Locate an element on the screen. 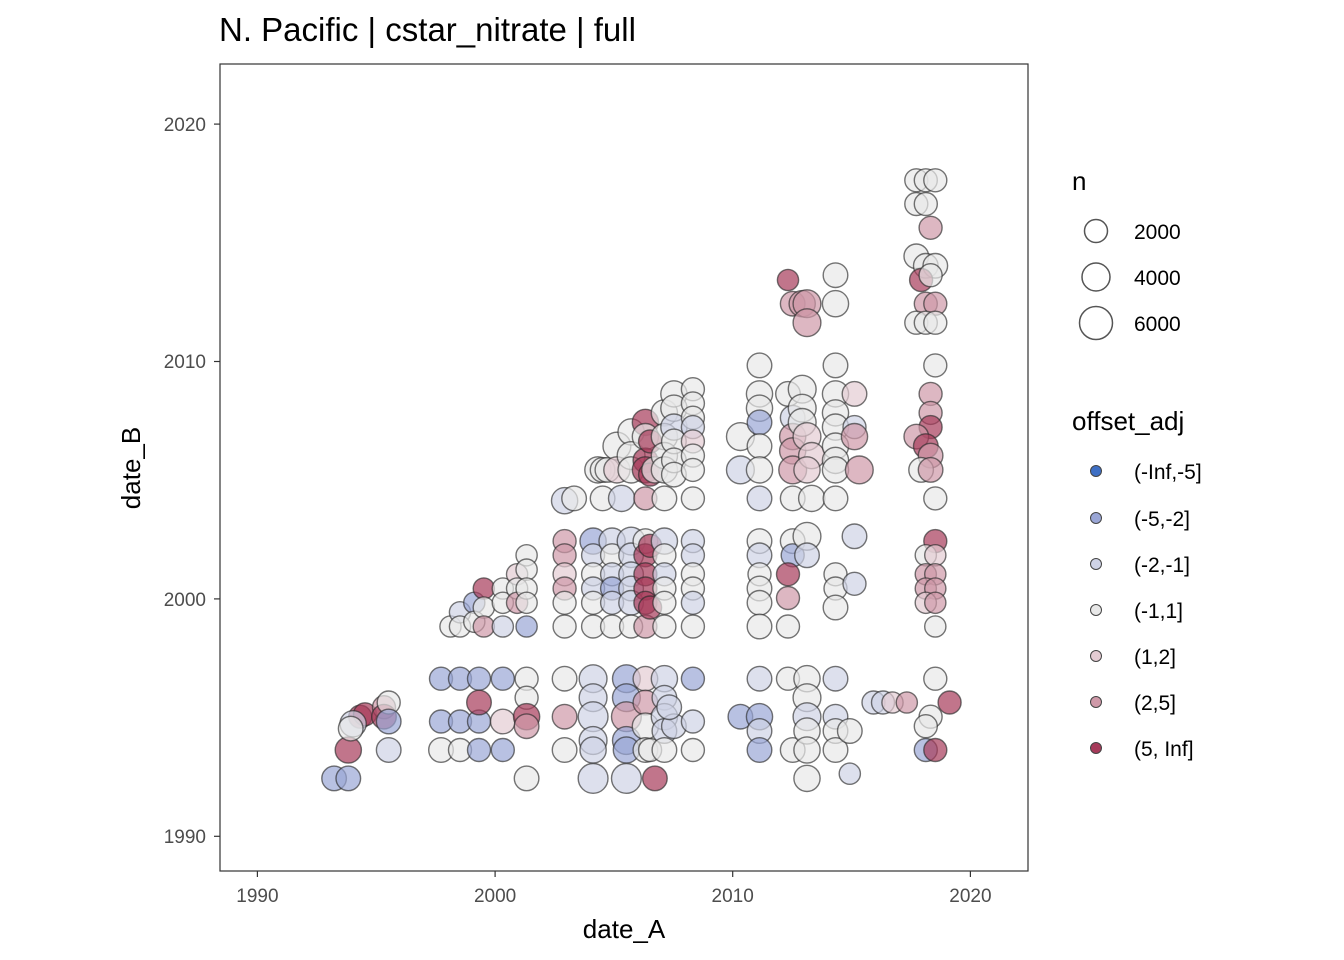 The width and height of the screenshot is (1344, 960). color-legend-title: offset_adj is located at coordinates (1128, 421).